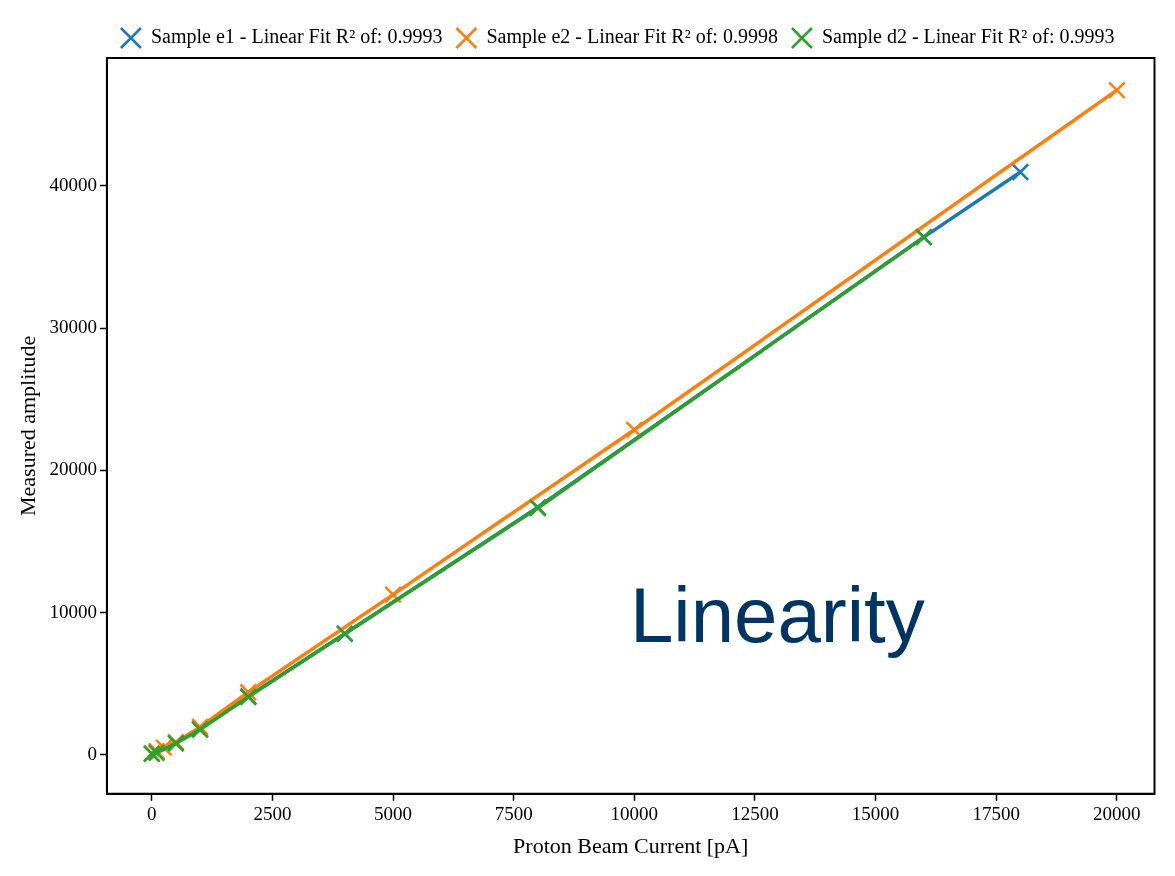 The height and width of the screenshot is (876, 1175). I want to click on y-tick-label: 30000, so click(73, 327).